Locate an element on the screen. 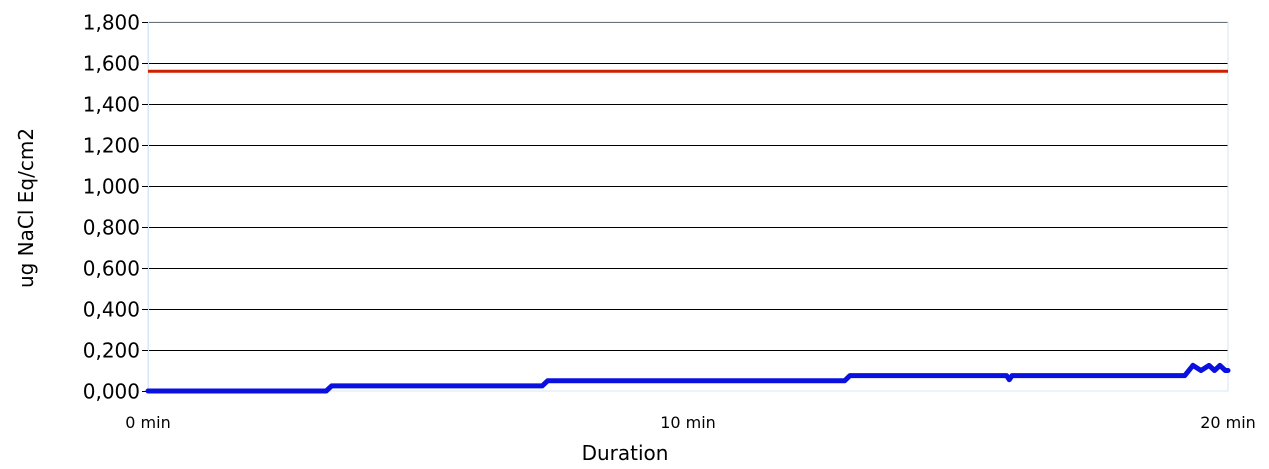  y-tick-label-0: 0,000 is located at coordinates (111, 392).